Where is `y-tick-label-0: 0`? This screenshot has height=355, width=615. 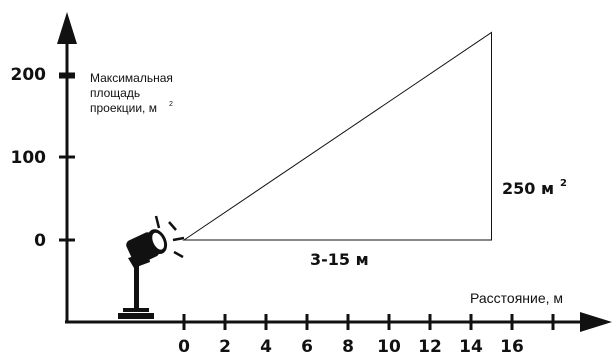 y-tick-label-0: 0 is located at coordinates (40, 241).